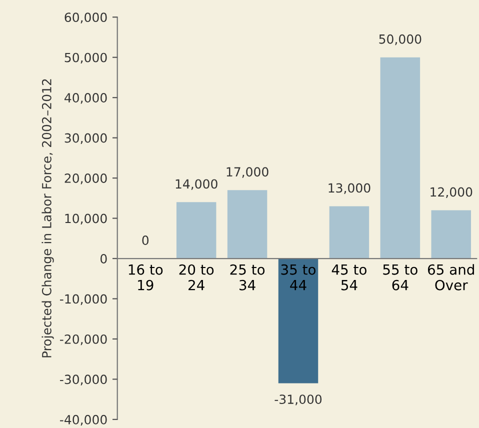  I want to click on x-tick-label: 16 to 19, so click(145, 277).